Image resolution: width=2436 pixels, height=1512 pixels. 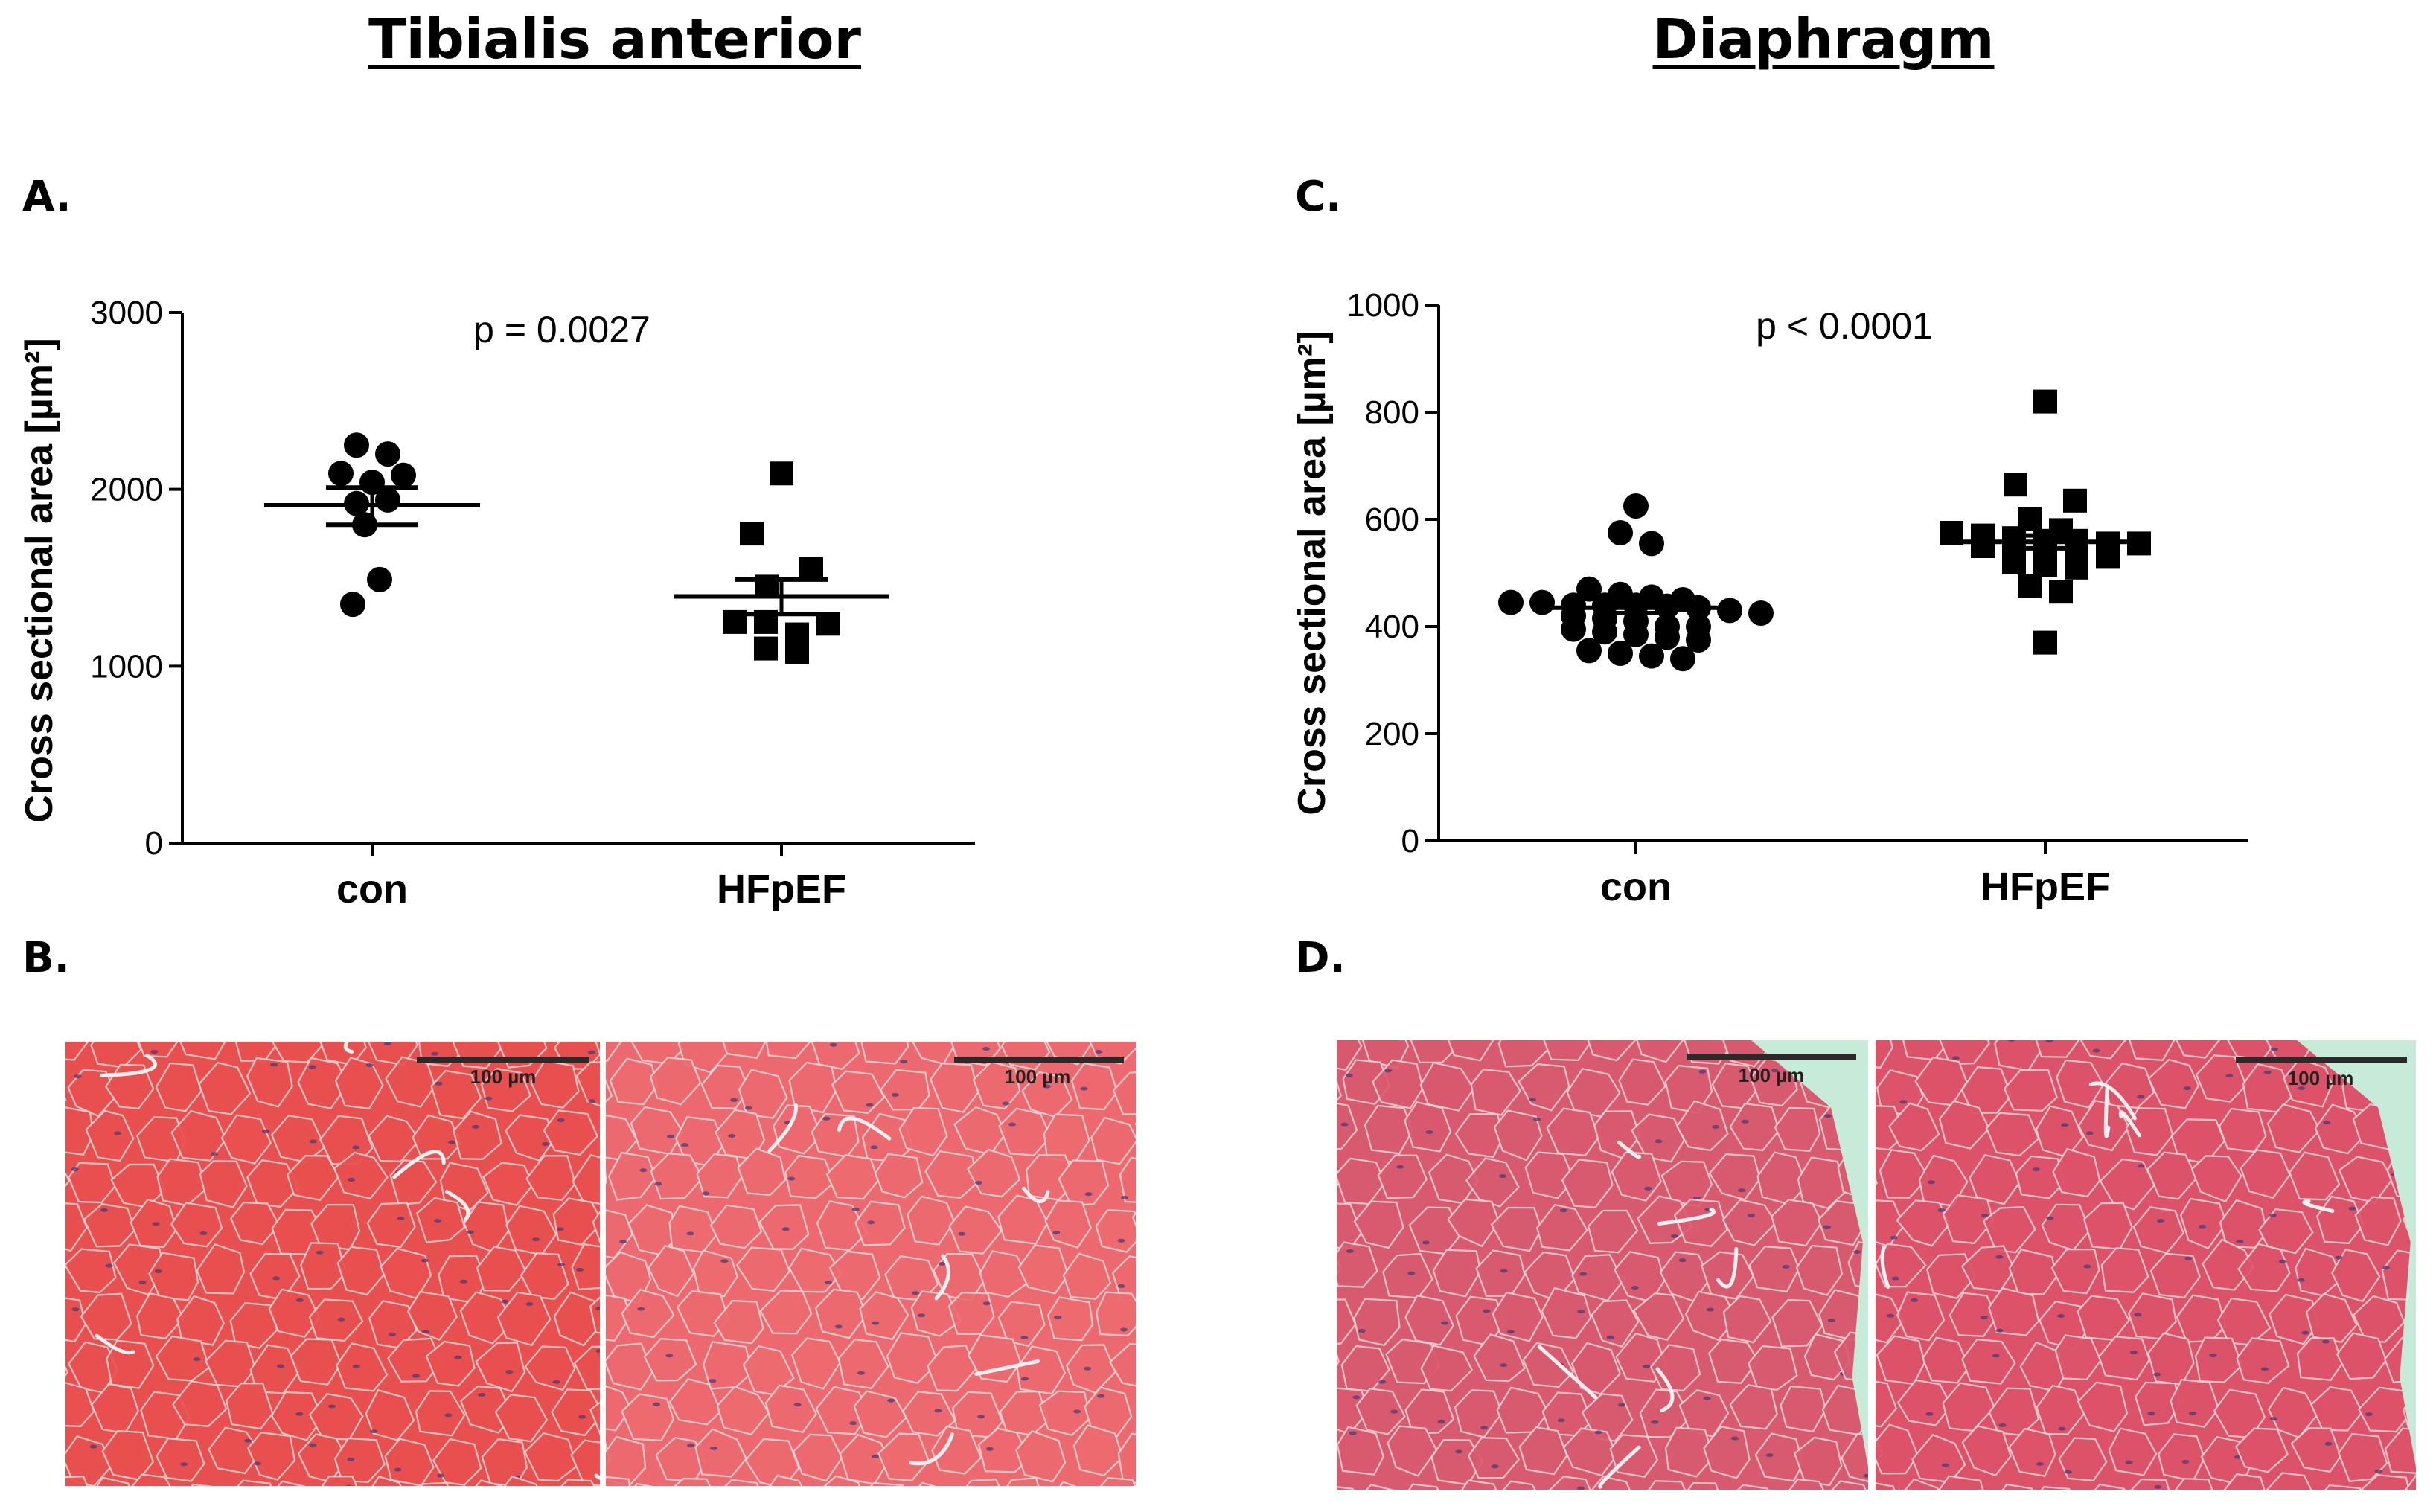 What do you see at coordinates (126, 313) in the screenshot?
I see `y-tick-label: 3000` at bounding box center [126, 313].